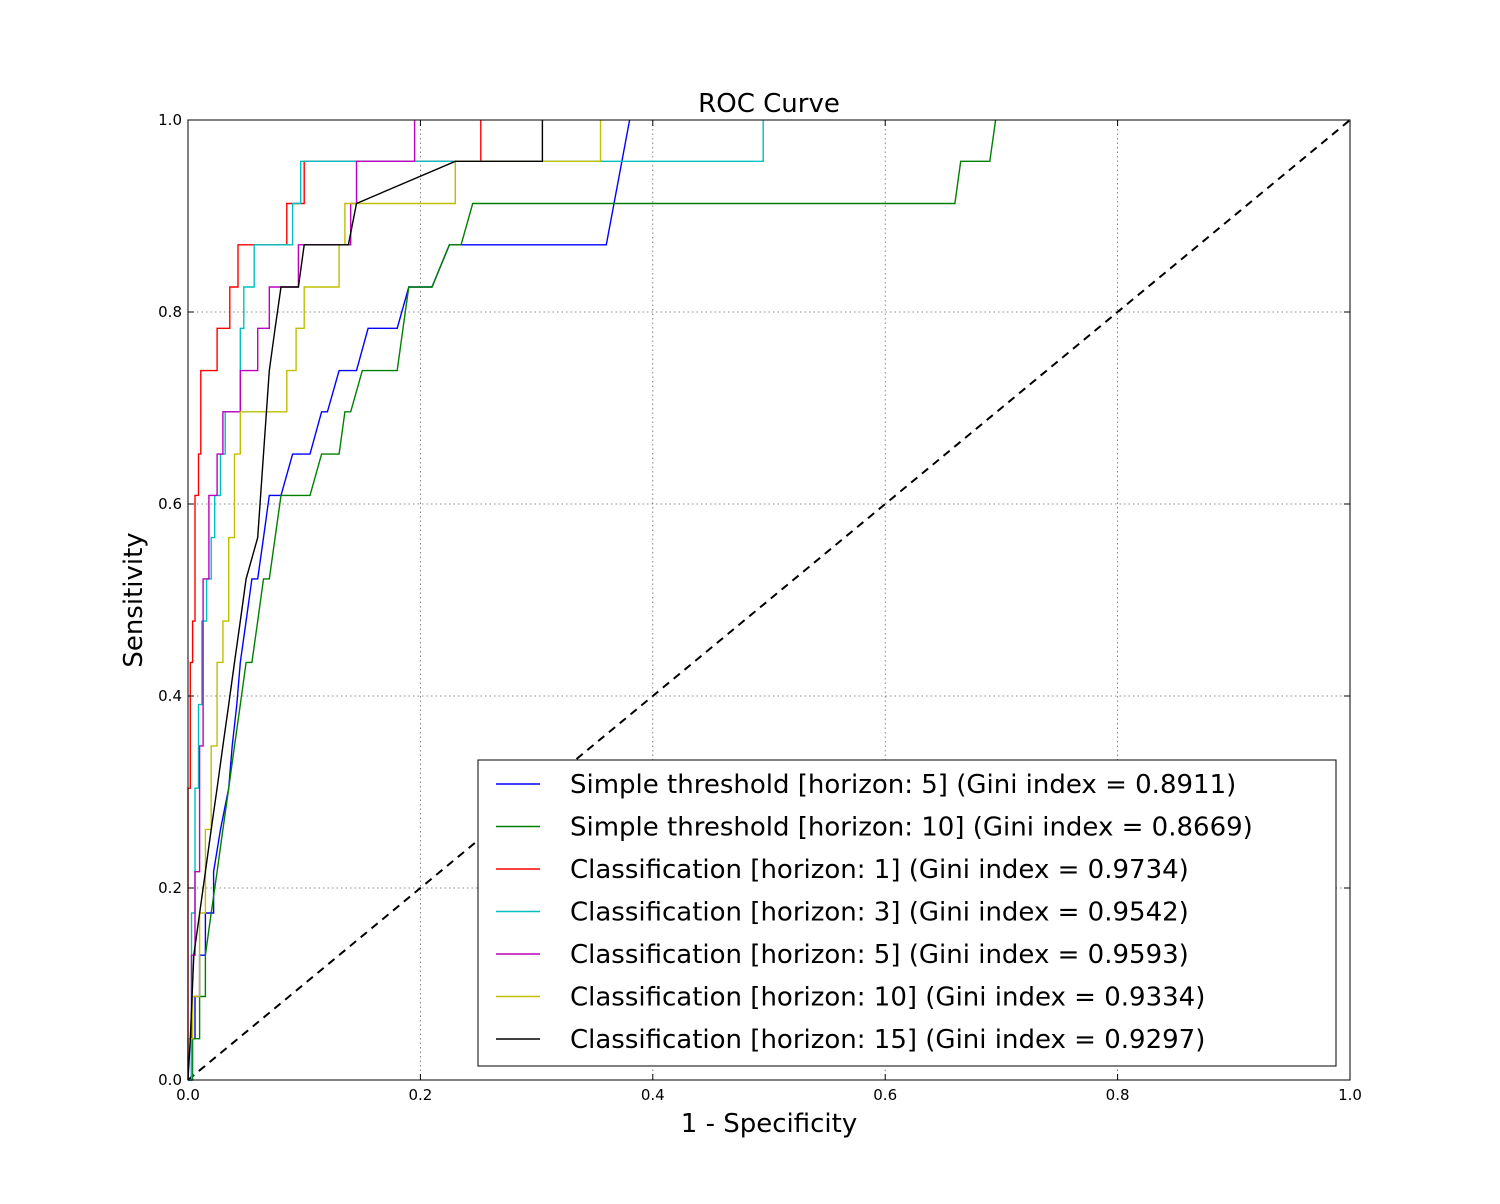  Describe the element at coordinates (769, 1124) in the screenshot. I see `x-axis-title: 1 - Specificity` at that location.